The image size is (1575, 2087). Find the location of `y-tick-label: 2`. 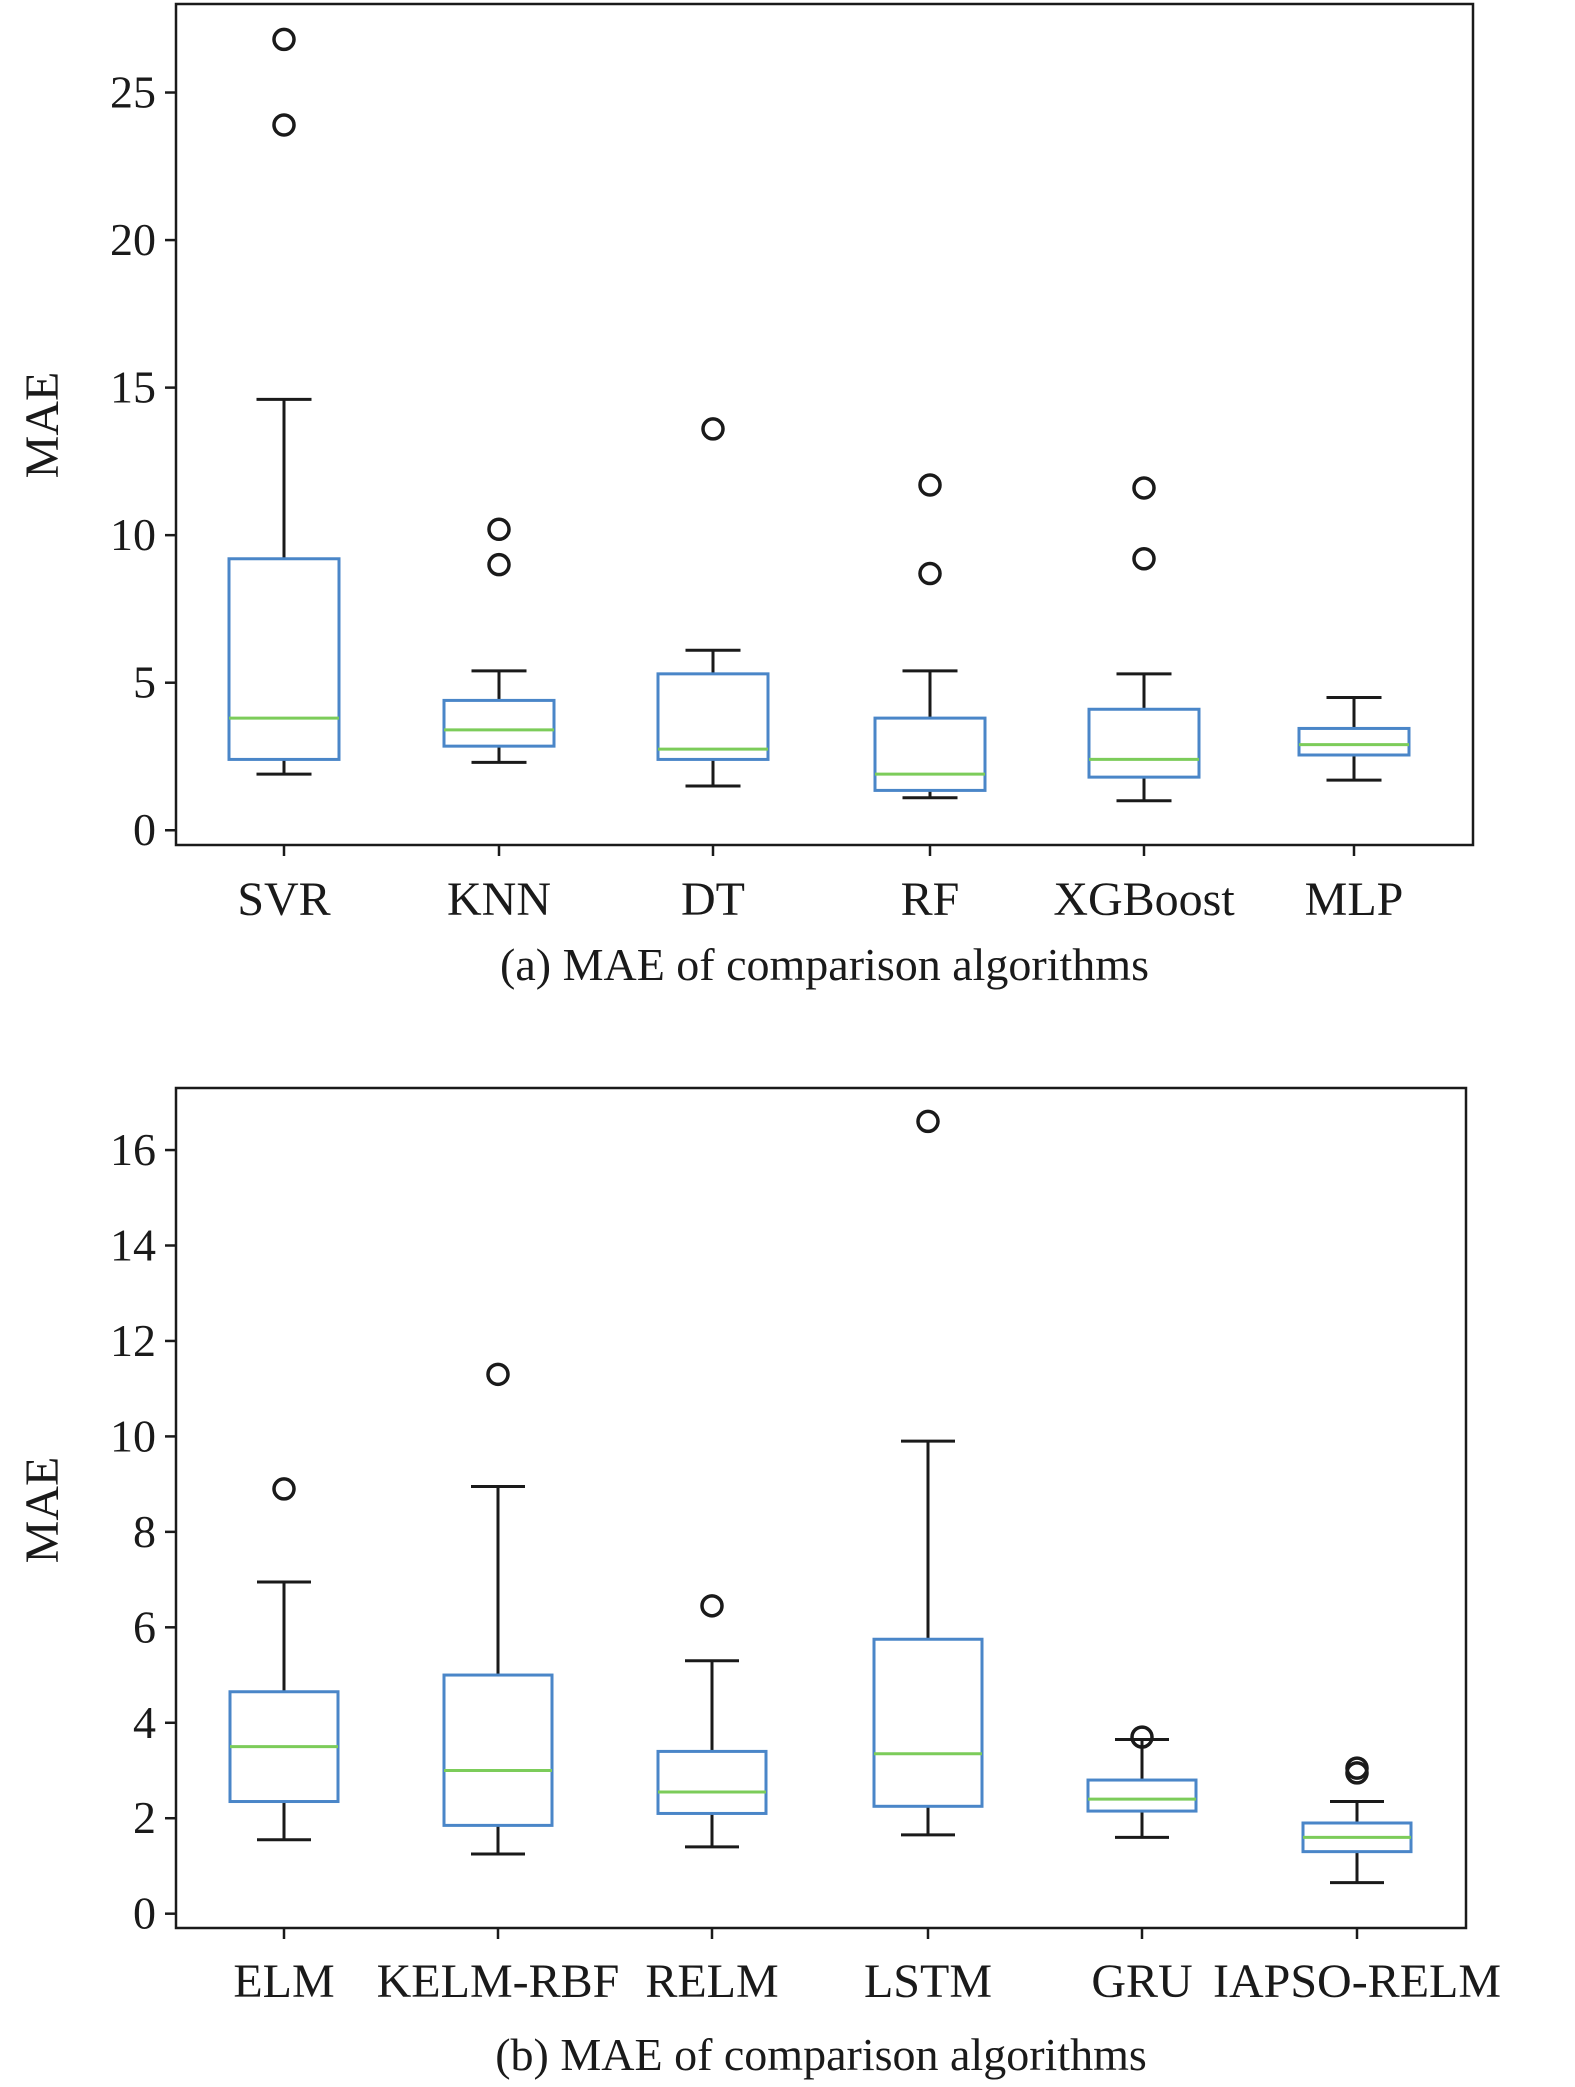

y-tick-label: 2 is located at coordinates (144, 1817).